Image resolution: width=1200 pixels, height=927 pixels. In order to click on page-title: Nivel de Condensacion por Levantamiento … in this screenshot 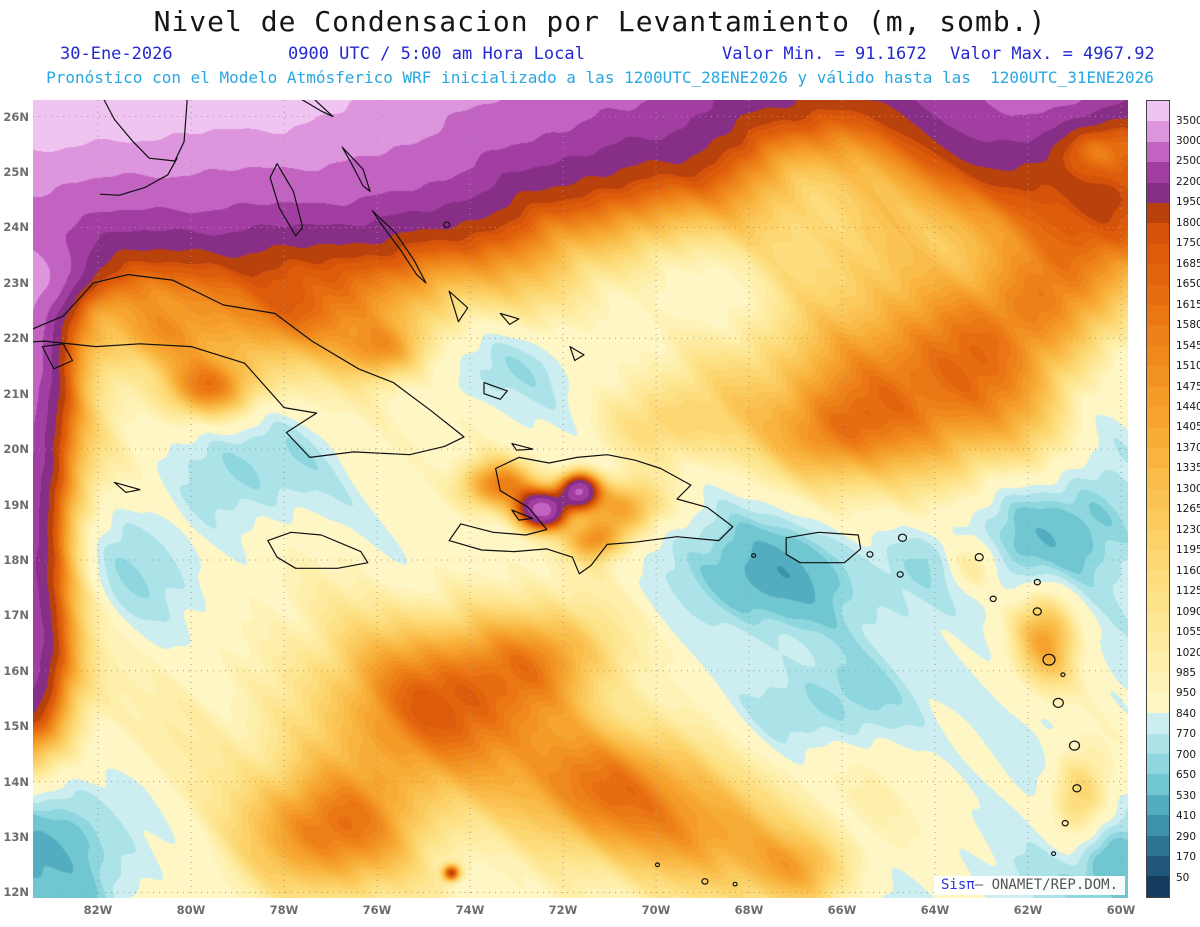, I will do `click(600, 21)`.